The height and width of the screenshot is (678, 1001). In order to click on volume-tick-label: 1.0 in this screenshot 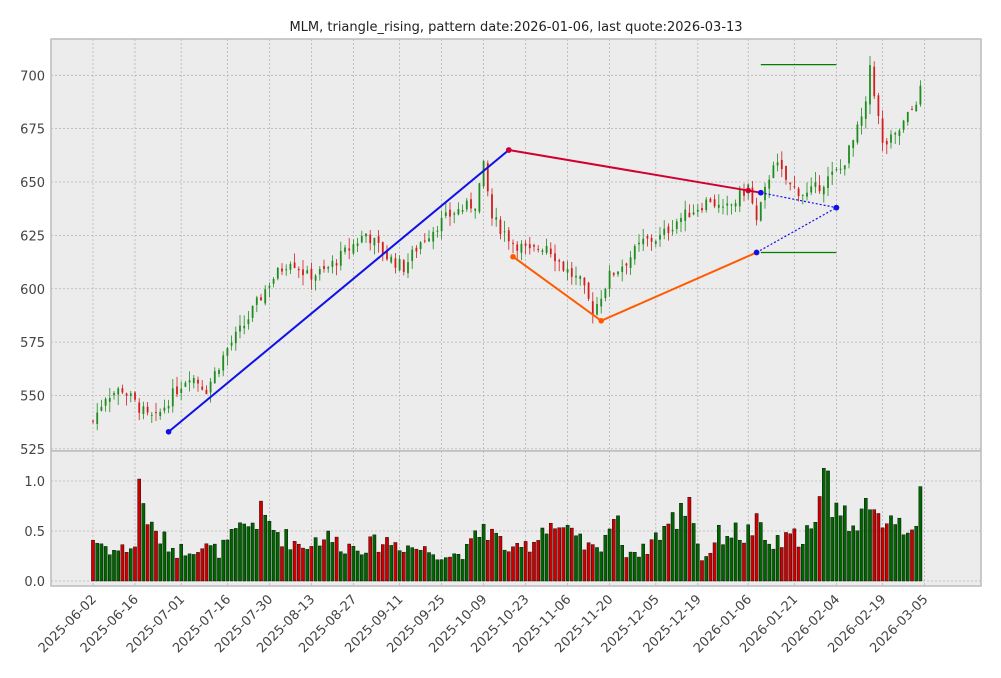, I will do `click(34, 482)`.